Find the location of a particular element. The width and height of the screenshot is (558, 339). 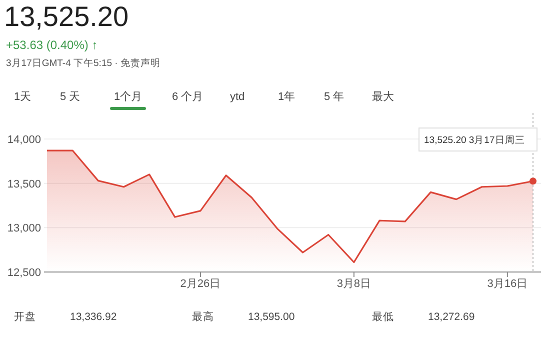

x-tick-label: 3月8日 is located at coordinates (354, 284).